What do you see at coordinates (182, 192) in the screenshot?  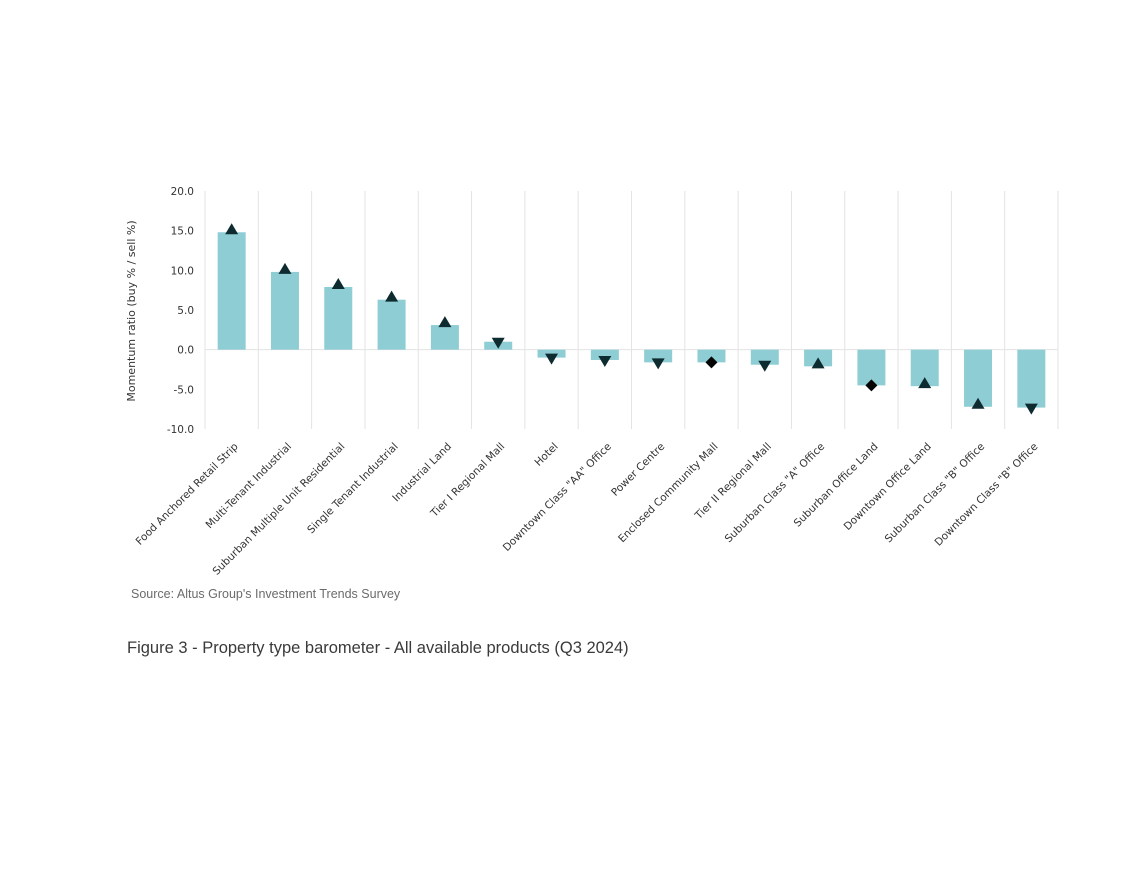 I see `y-tick-label: 20.0` at bounding box center [182, 192].